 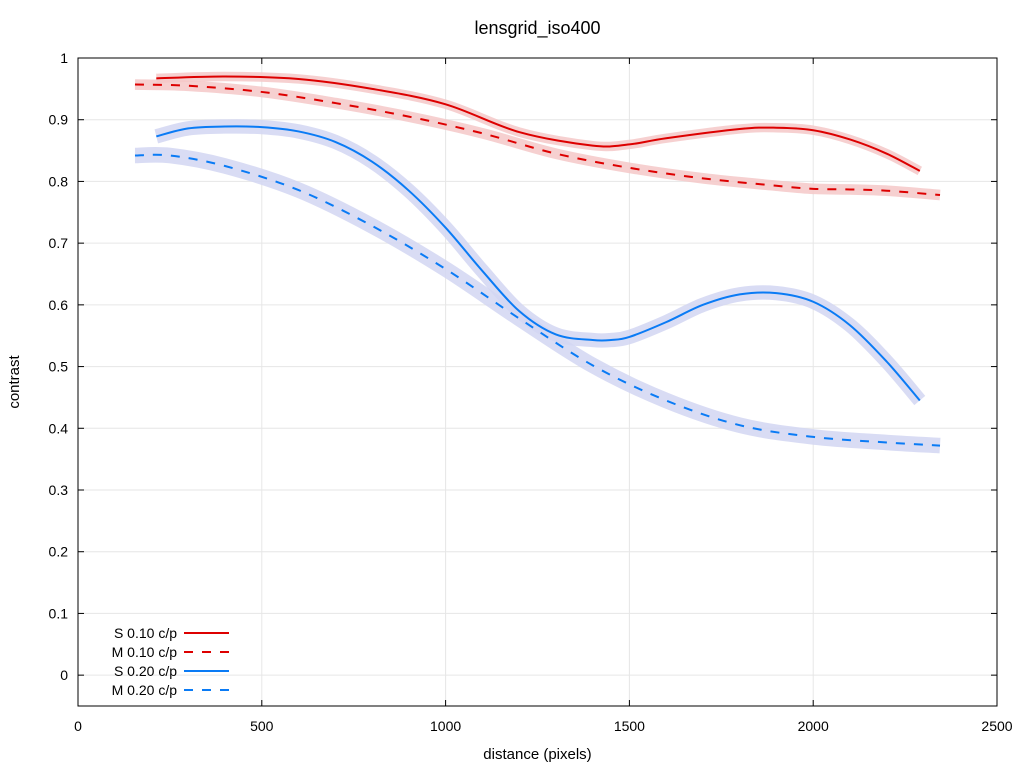 What do you see at coordinates (78, 726) in the screenshot?
I see `x-tick-label: 0` at bounding box center [78, 726].